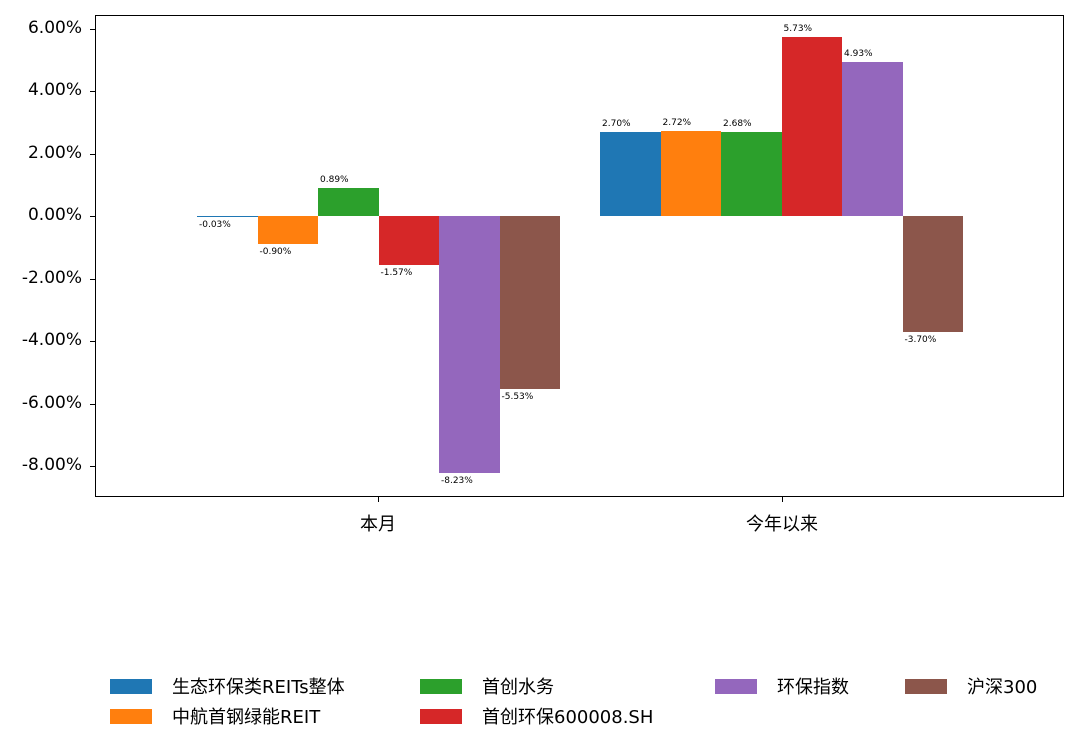 This screenshot has height=753, width=1080. What do you see at coordinates (378, 524) in the screenshot?
I see `x-tick-label: 本月` at bounding box center [378, 524].